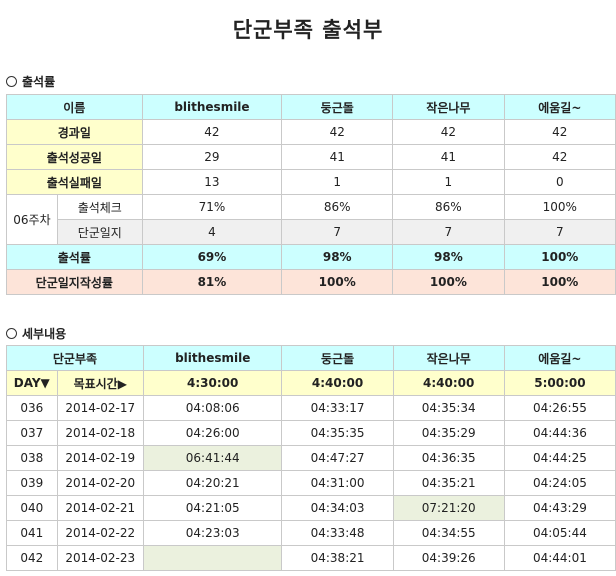 This screenshot has width=616, height=576. I want to click on section-label: 출석률, so click(39, 82).